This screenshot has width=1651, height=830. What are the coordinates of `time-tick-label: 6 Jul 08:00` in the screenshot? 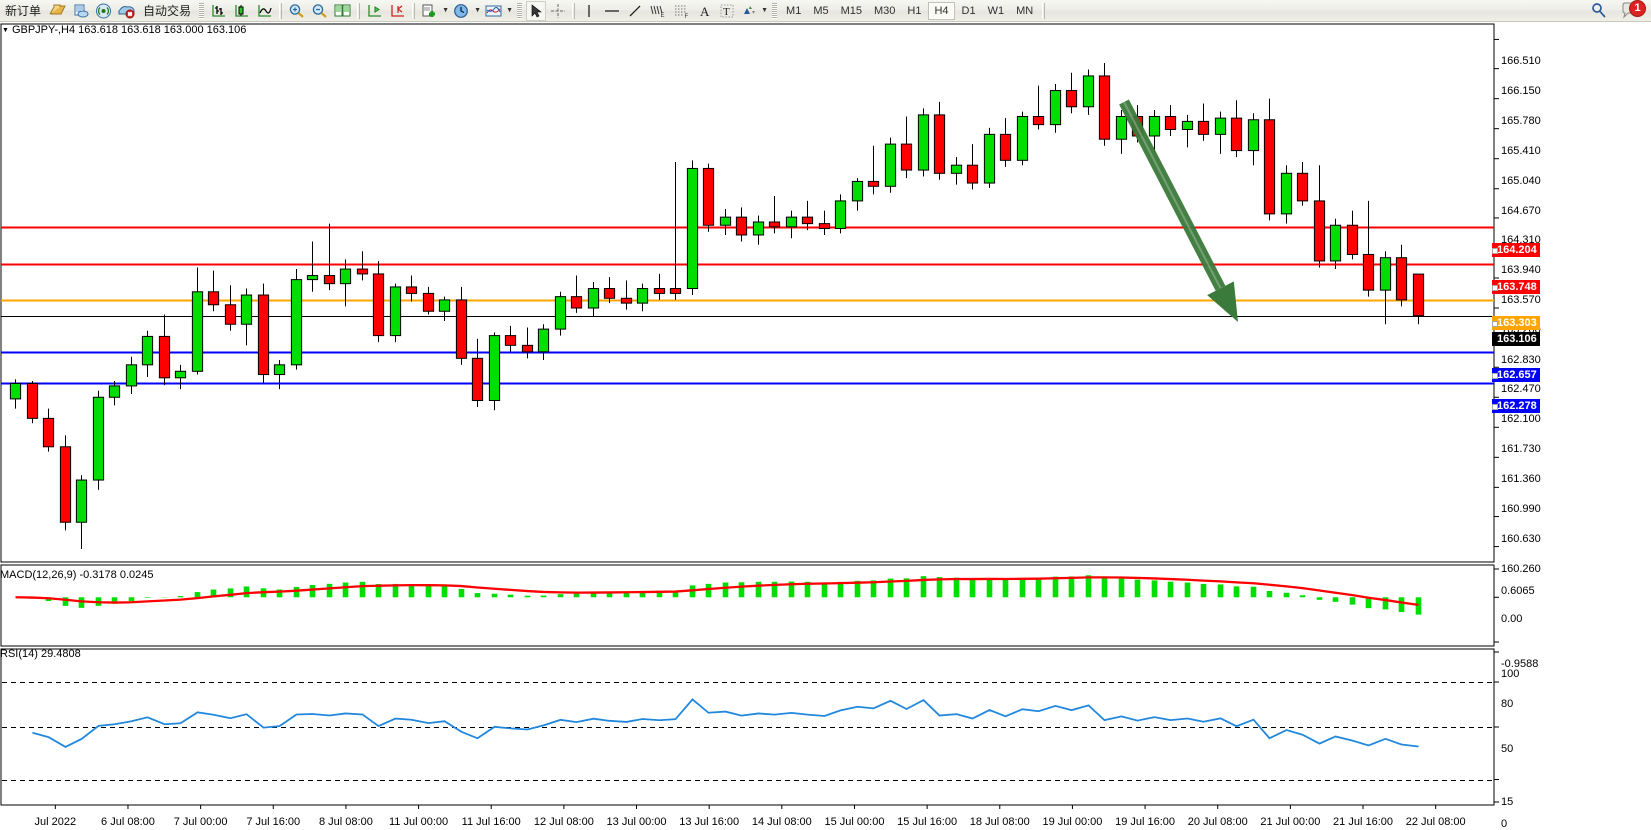 It's located at (128, 822).